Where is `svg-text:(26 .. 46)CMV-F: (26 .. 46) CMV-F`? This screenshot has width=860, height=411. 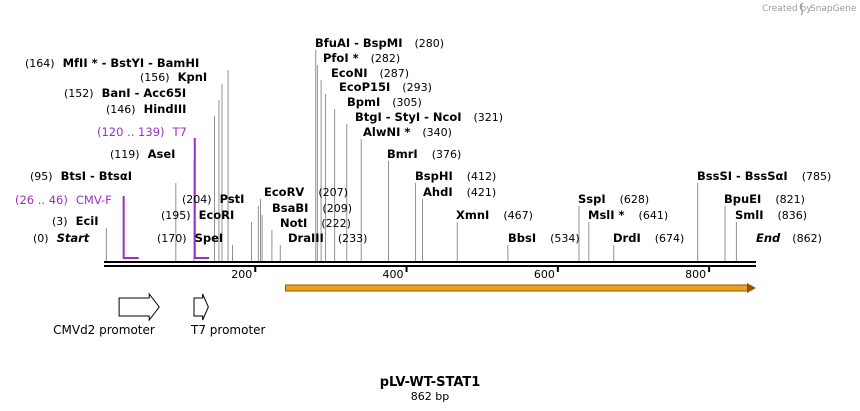
svg-text:(26 .. 46)CMV-F: (26 .. 46) CMV-F is located at coordinates (63, 200).